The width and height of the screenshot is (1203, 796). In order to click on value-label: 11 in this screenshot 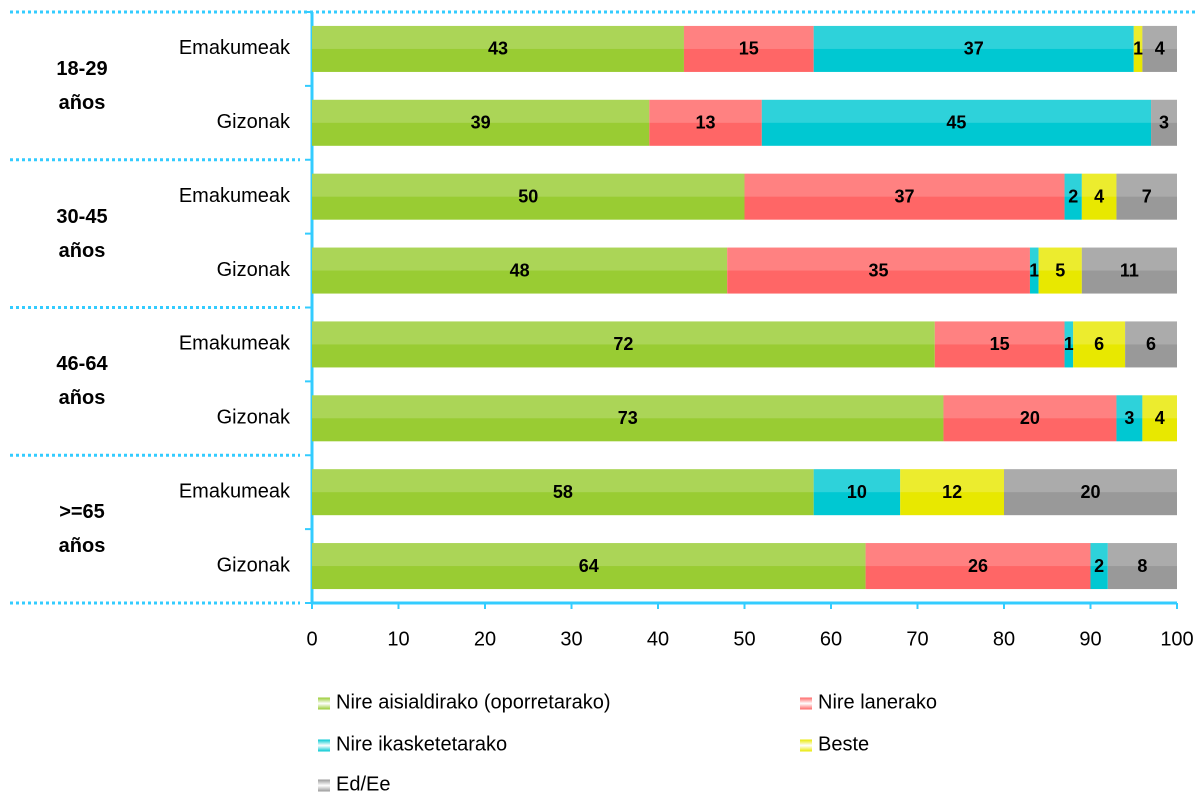, I will do `click(1129, 270)`.